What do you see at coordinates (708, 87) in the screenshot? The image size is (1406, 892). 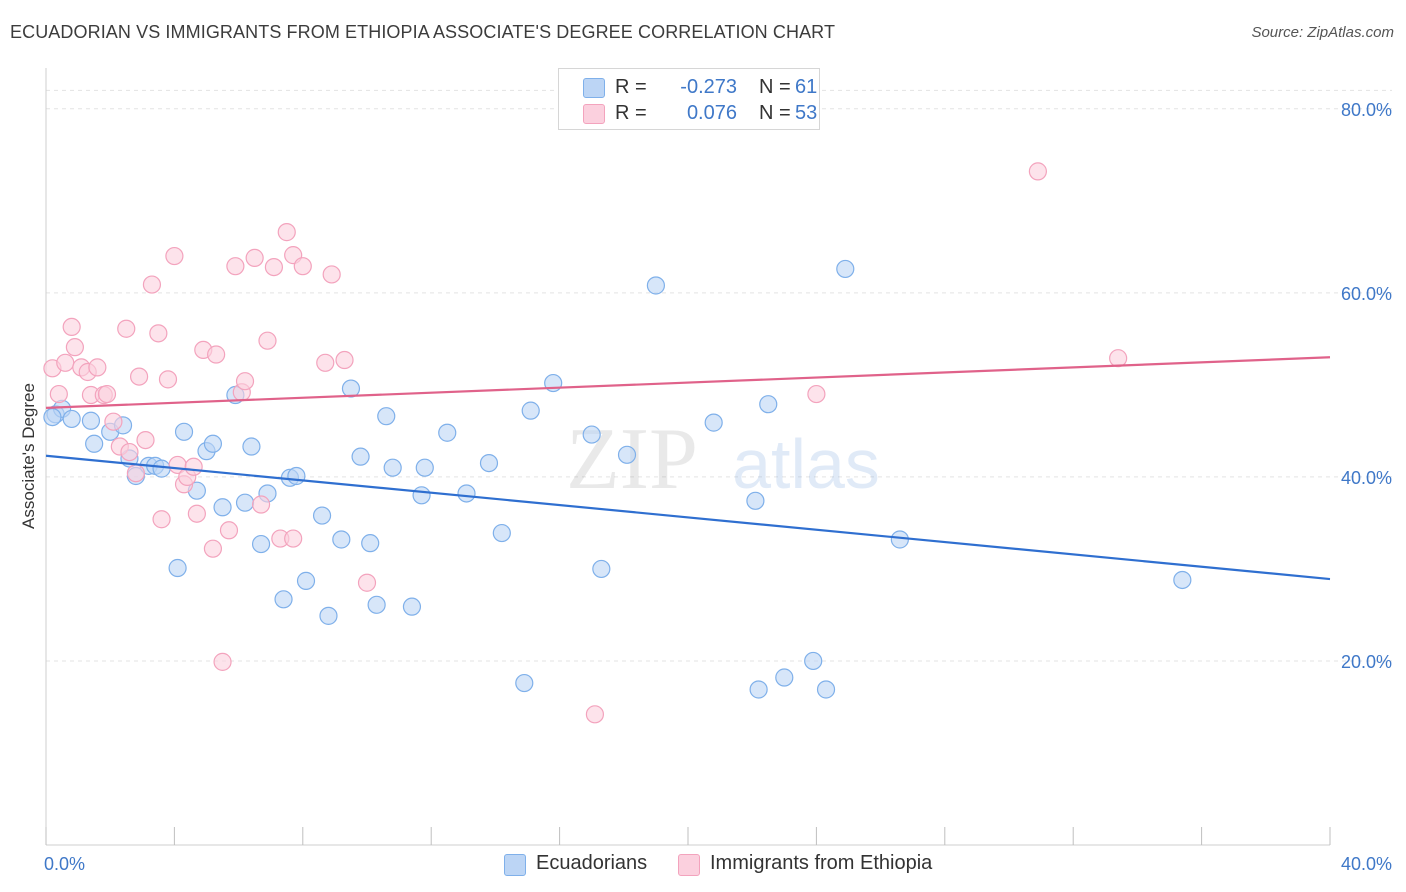 I see `legend-r-value: -0.273` at bounding box center [708, 87].